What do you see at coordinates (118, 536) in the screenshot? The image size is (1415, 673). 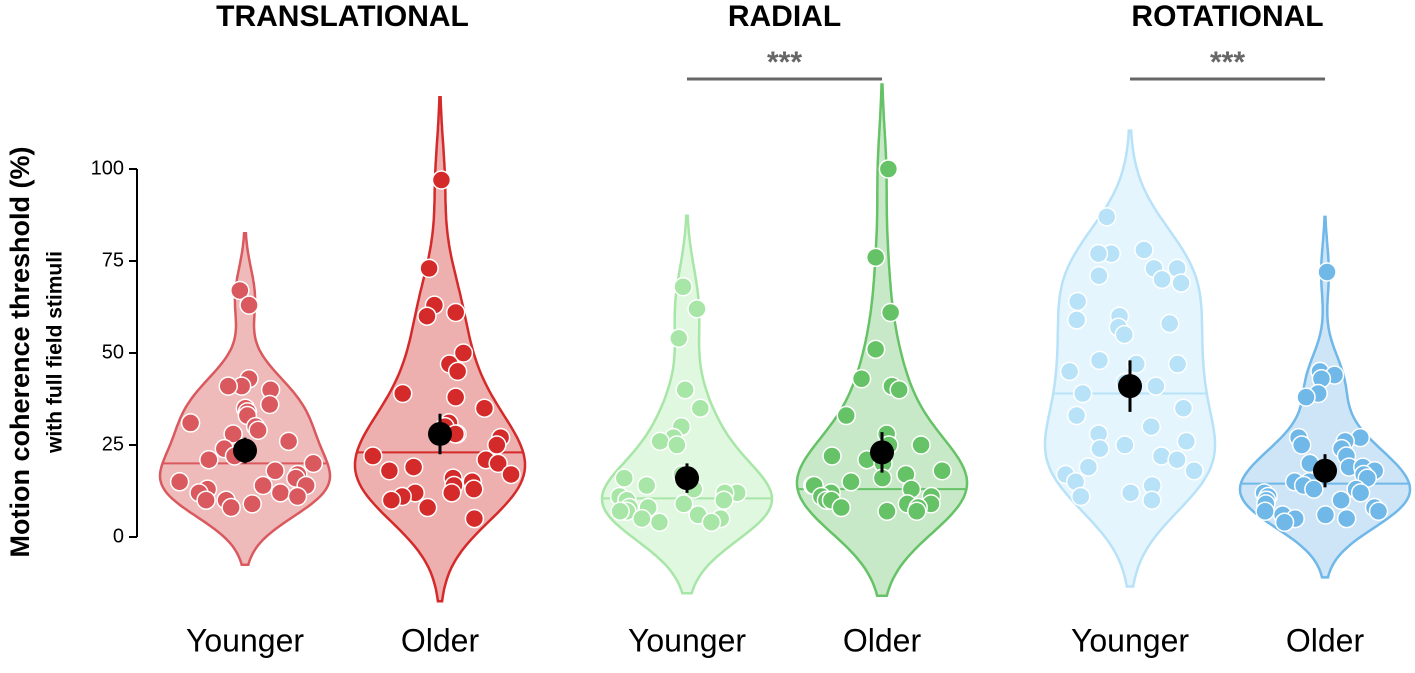 I see `y-tick-label: 0` at bounding box center [118, 536].